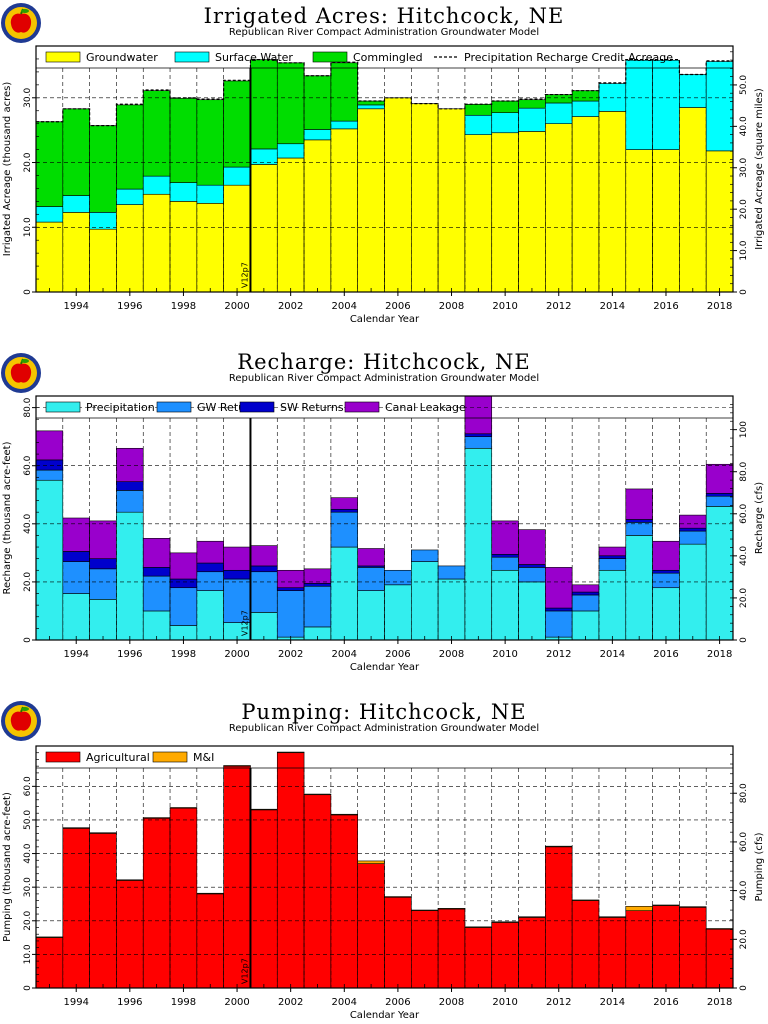 The image size is (768, 1024). Describe the element at coordinates (236, 654) in the screenshot. I see `x-tick-label: 2000` at that location.